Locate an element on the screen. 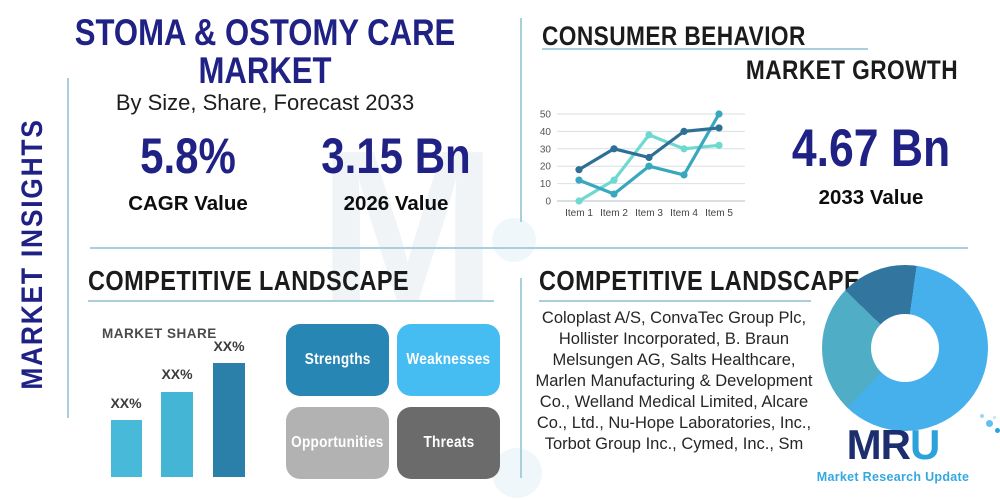 The height and width of the screenshot is (500, 1000). svg-text: 40 is located at coordinates (546, 132).